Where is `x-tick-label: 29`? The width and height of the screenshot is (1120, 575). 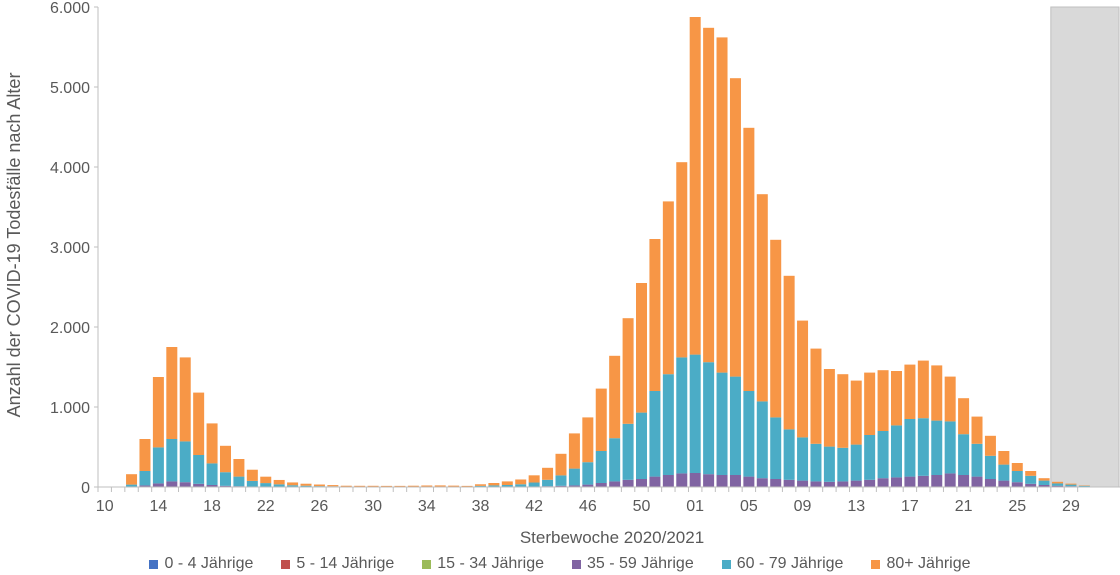
x-tick-label: 29 is located at coordinates (1071, 506).